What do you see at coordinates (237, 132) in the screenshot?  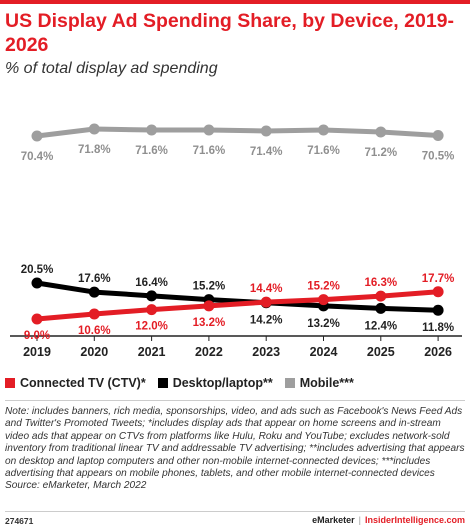 I see `series-line-mobile` at bounding box center [237, 132].